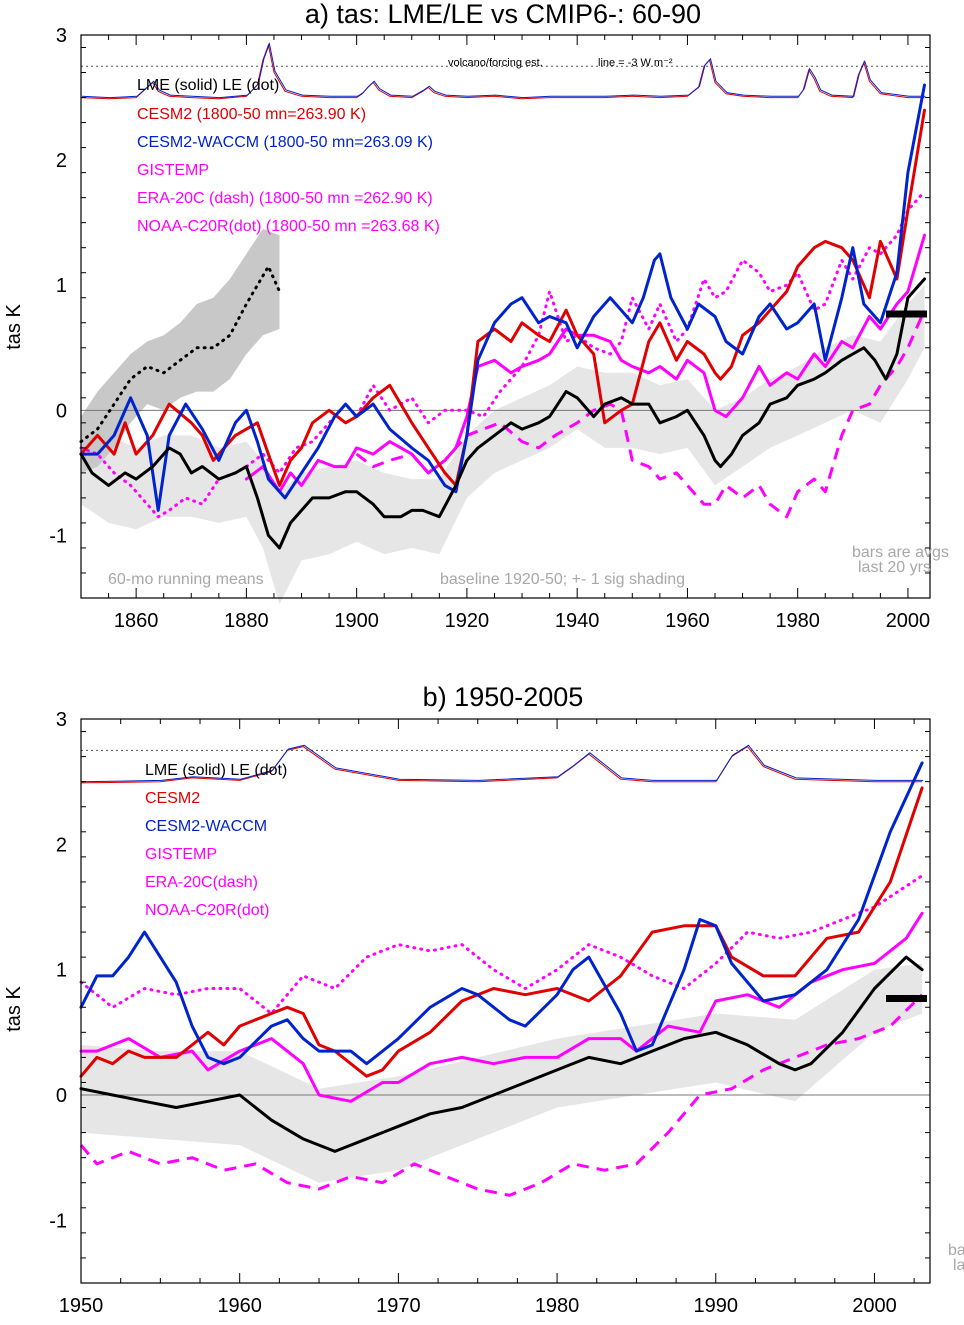 This screenshot has height=1325, width=964. What do you see at coordinates (208, 85) in the screenshot?
I see `legend-lme-le: LME (solid) LE (dot)` at bounding box center [208, 85].